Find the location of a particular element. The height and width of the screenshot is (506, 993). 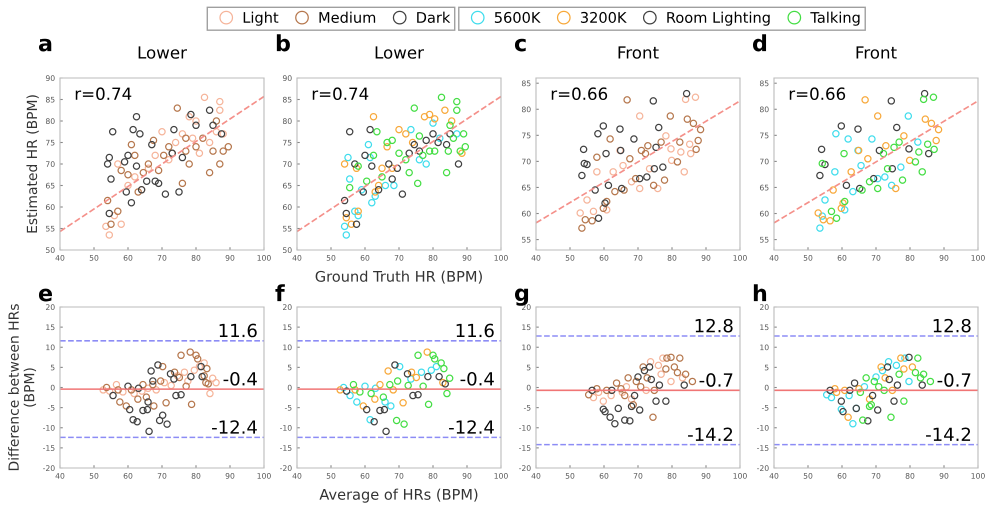

text: g is located at coordinates (521, 297).